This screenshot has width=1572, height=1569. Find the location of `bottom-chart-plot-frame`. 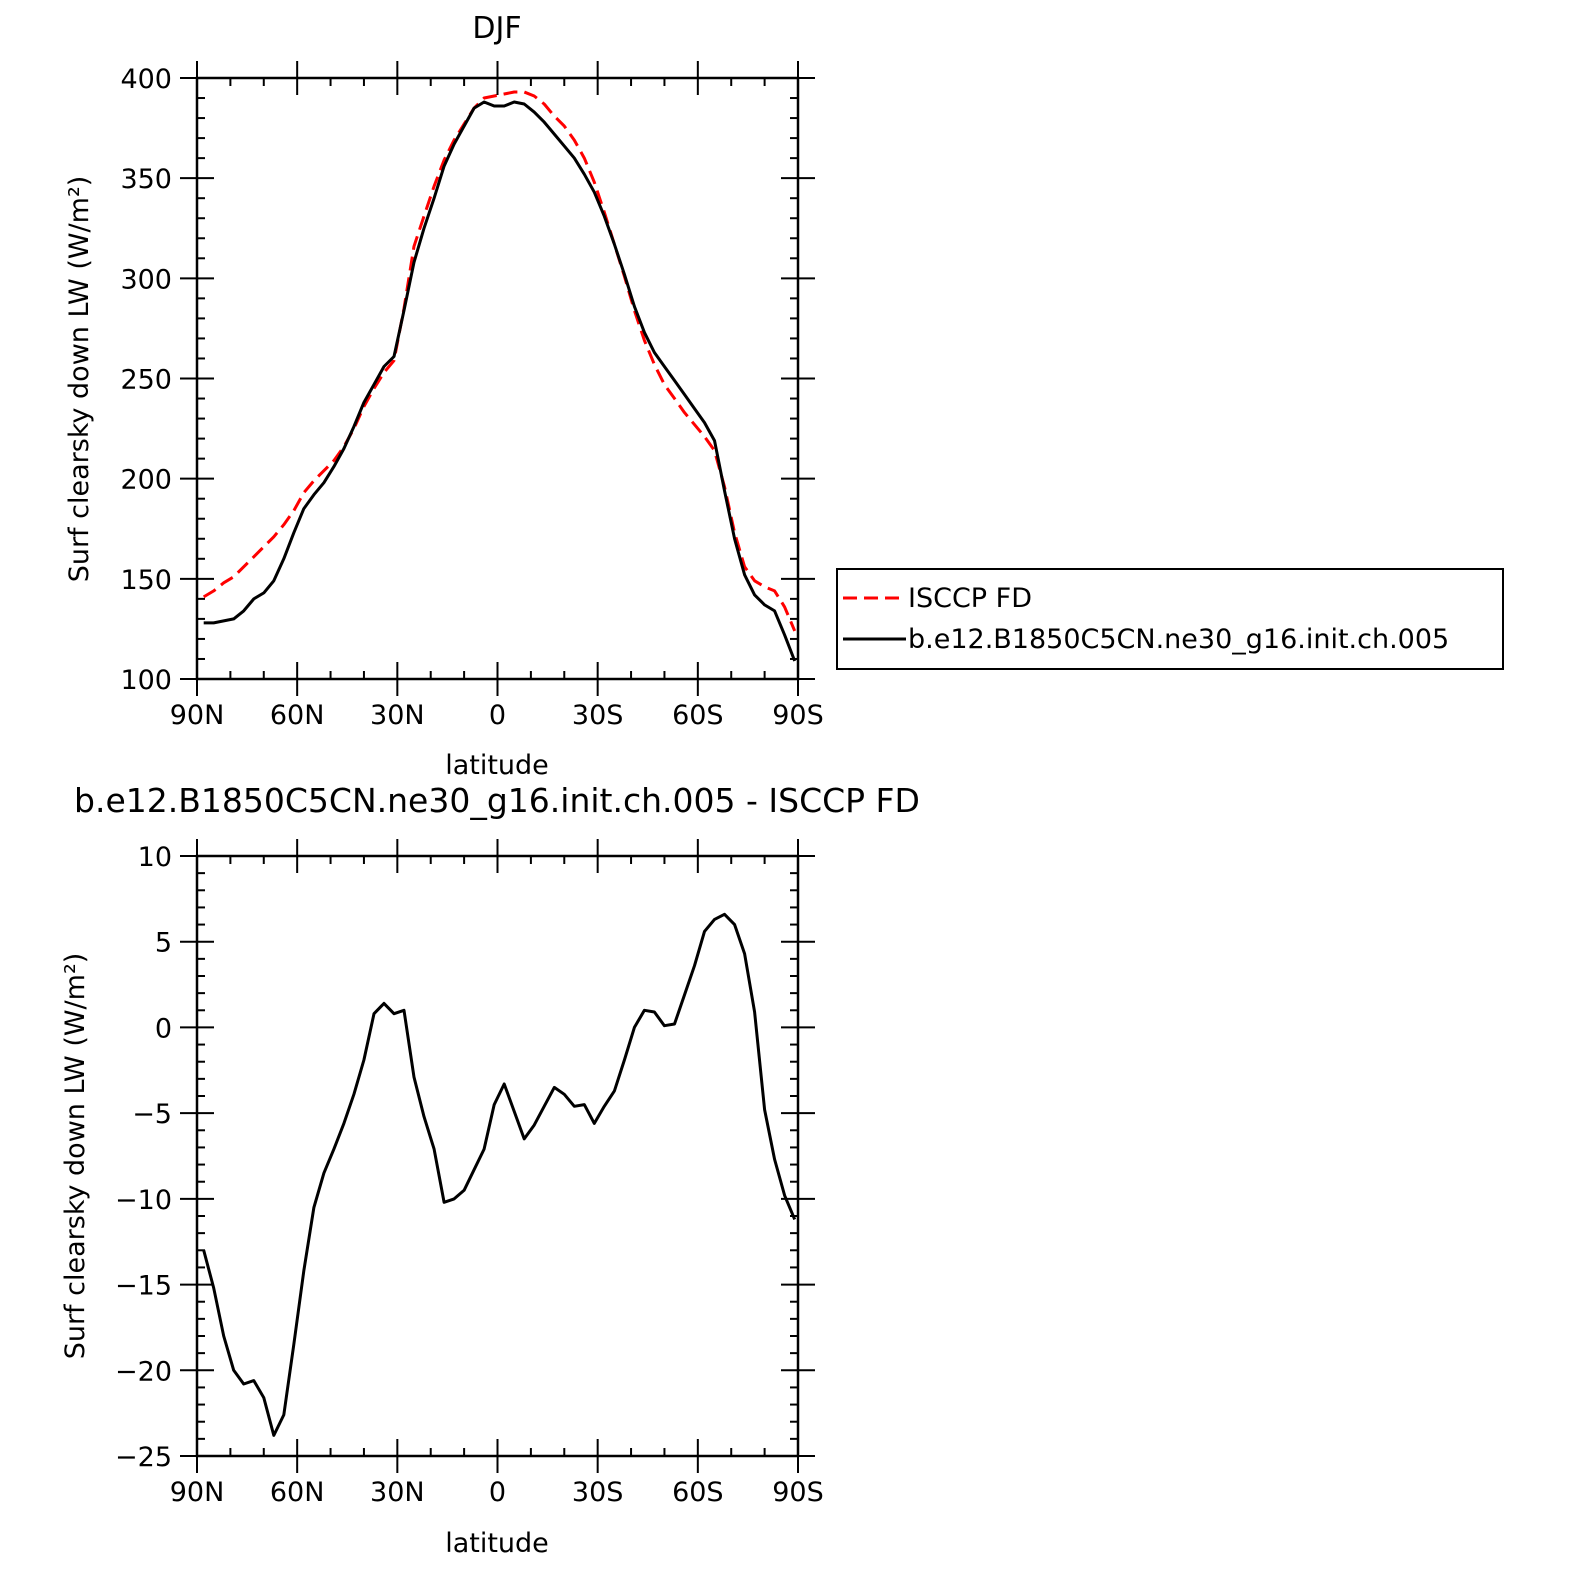

bottom-chart-plot-frame is located at coordinates (497, 1156).